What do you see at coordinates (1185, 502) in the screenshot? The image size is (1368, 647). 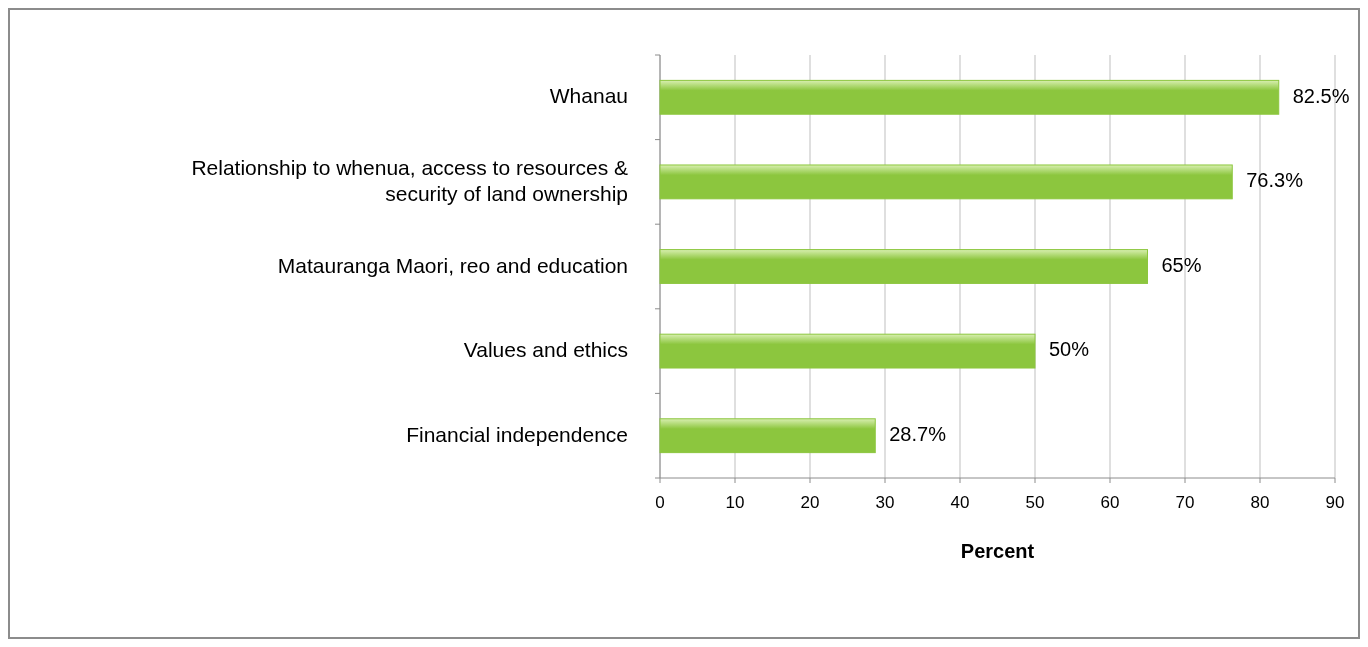 I see `x-tick-label: 70` at bounding box center [1185, 502].